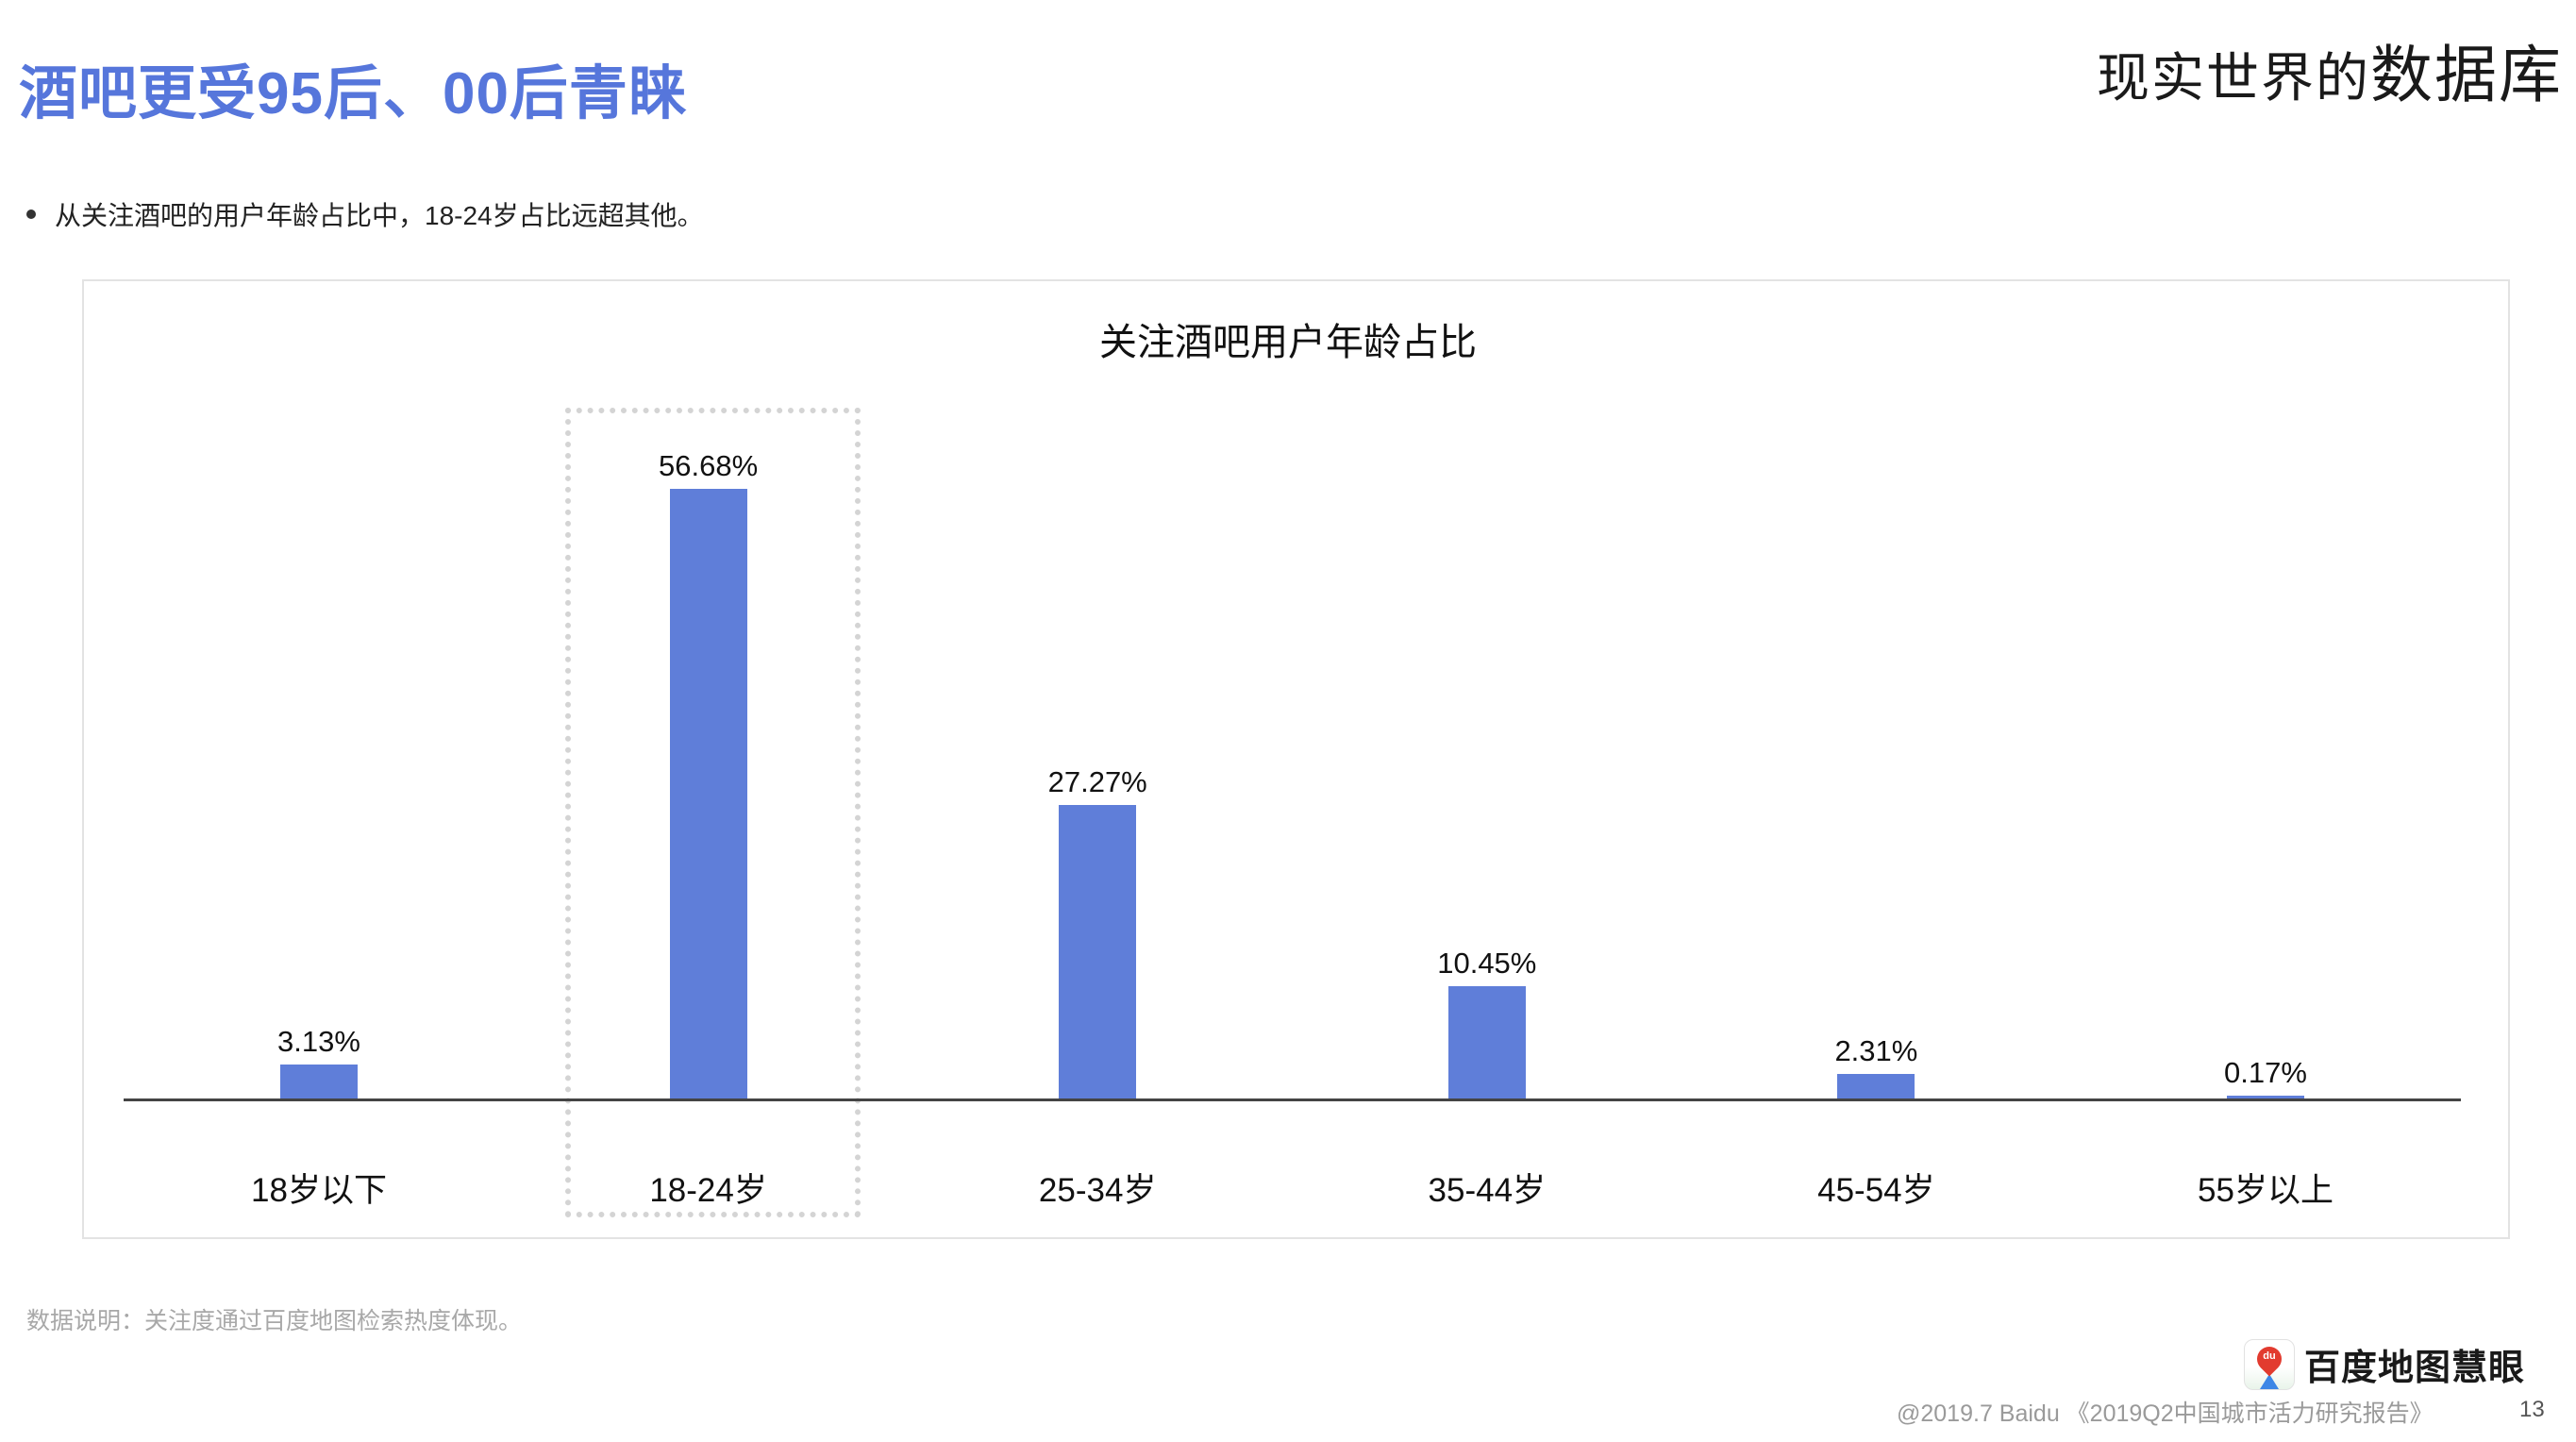 The image size is (2576, 1442). Describe the element at coordinates (1097, 1190) in the screenshot. I see `category-label: 25-34岁` at that location.